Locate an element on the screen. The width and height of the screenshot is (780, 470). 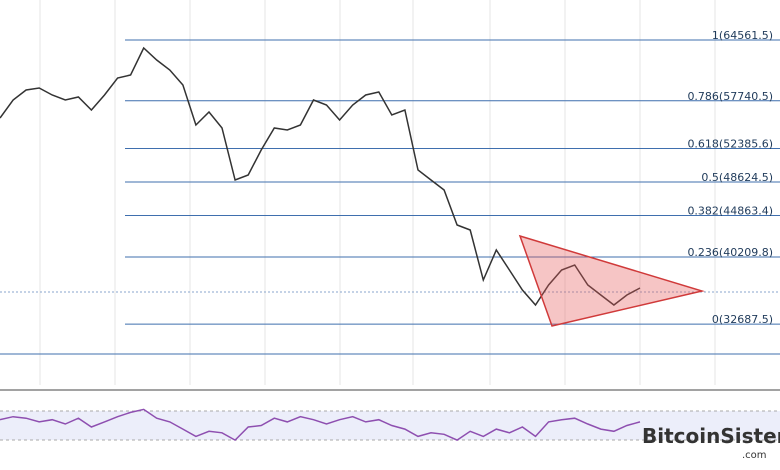
rsi-line is located at coordinates (320, 425).